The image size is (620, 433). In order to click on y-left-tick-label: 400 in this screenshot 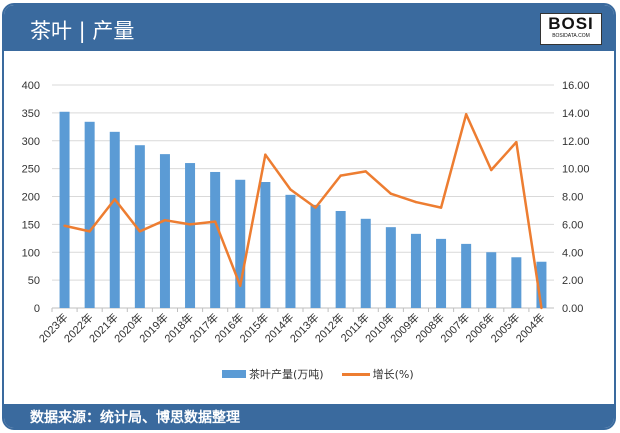, I will do `click(31, 86)`.